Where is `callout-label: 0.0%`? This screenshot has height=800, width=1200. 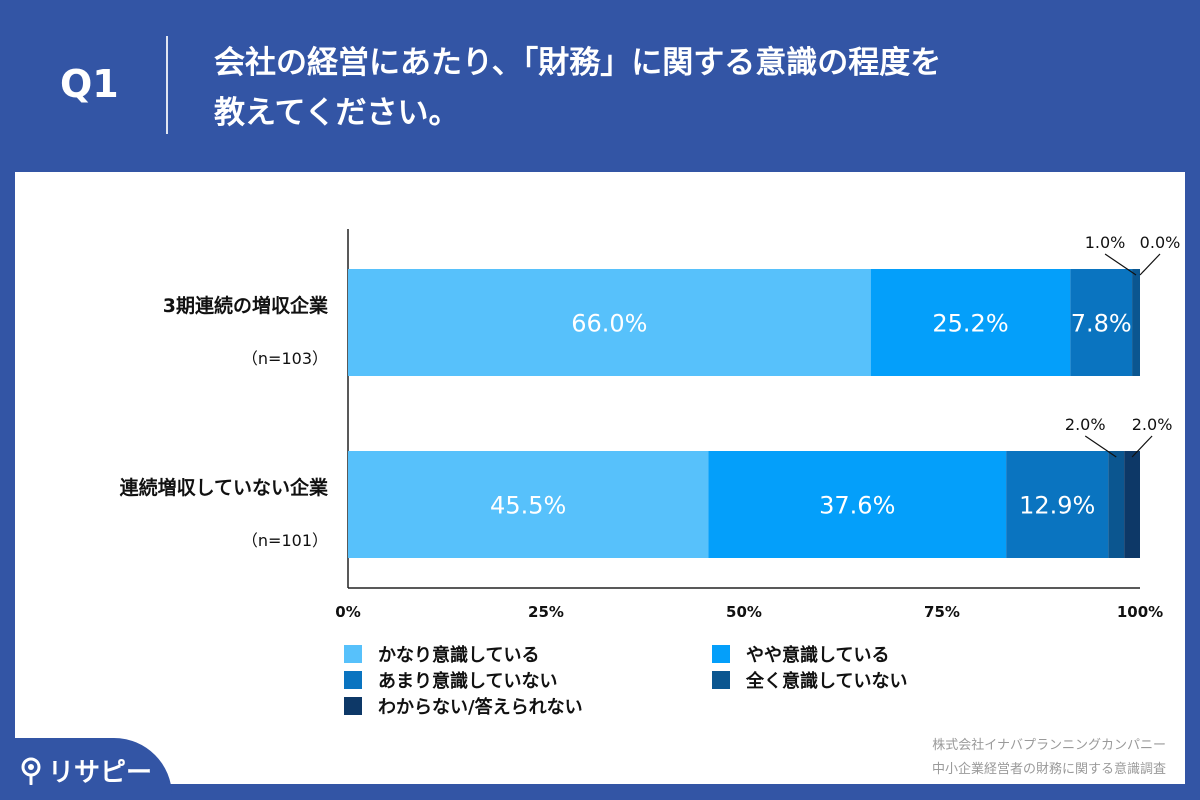 callout-label: 0.0% is located at coordinates (1160, 242).